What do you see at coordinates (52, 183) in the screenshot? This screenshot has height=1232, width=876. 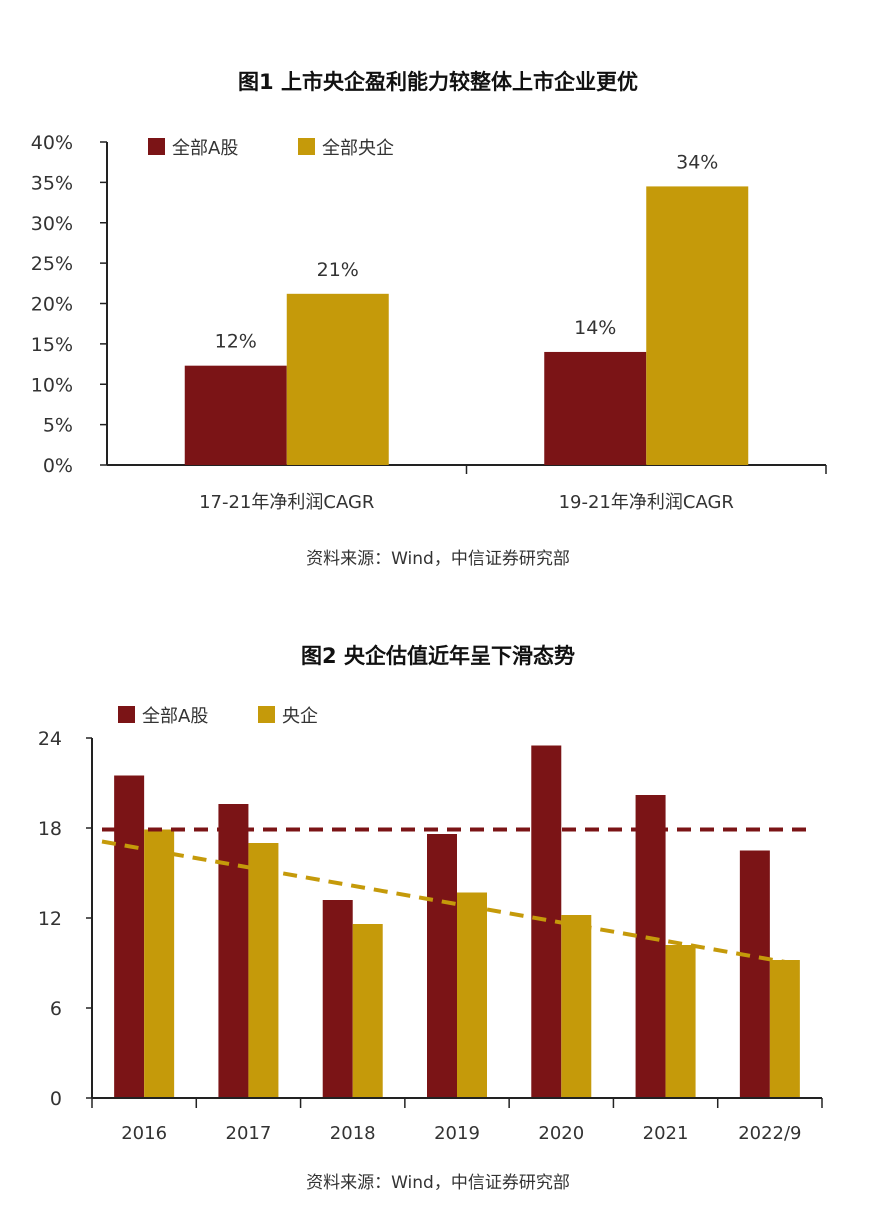 I see `y-tick-label: 35%` at bounding box center [52, 183].